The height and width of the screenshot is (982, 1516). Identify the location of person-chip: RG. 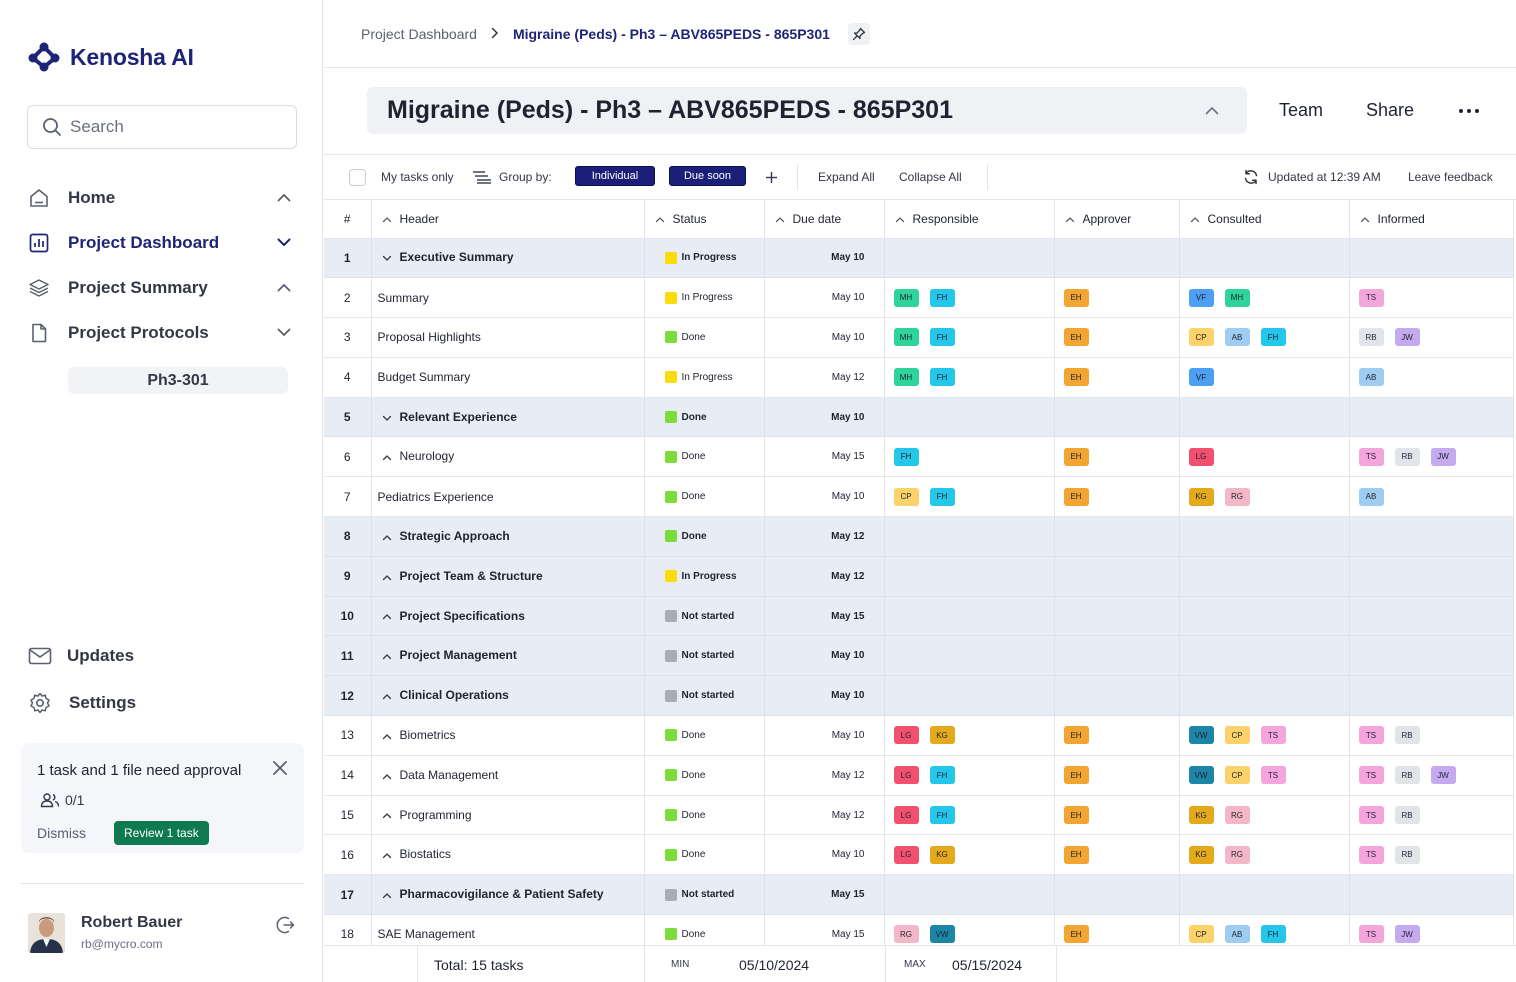
(1237, 496).